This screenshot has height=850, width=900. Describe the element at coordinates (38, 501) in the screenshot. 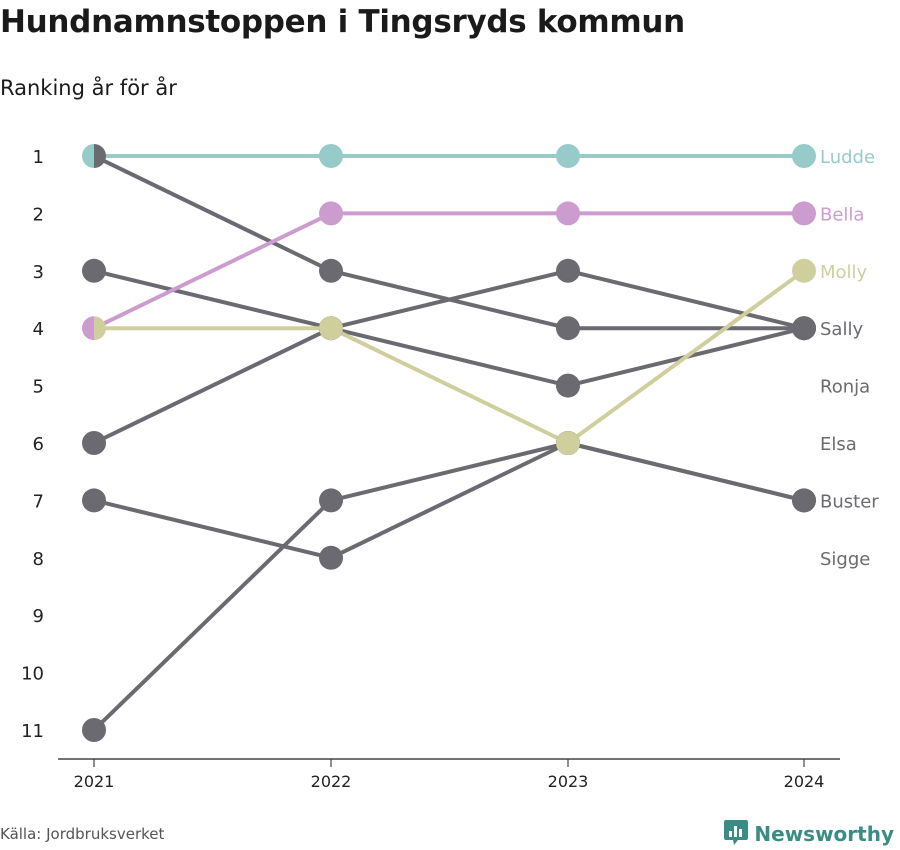

I see `y-tick-label-7: 7` at that location.